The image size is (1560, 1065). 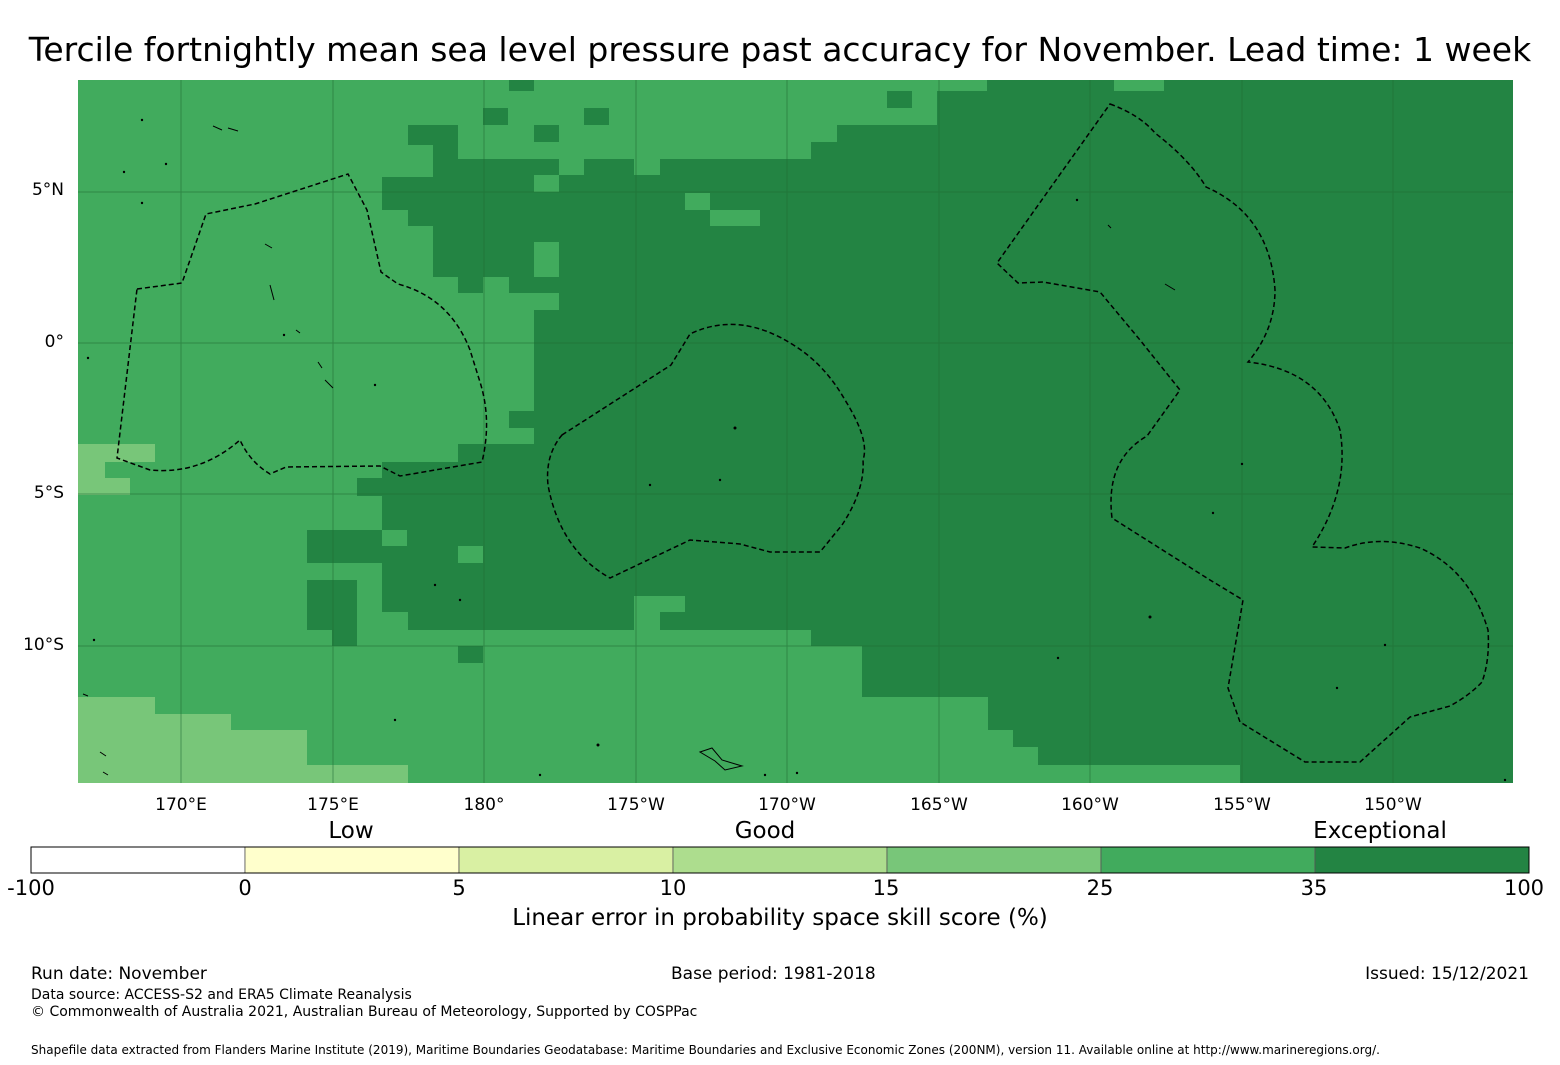 I want to click on colorbar-border, so click(x=780, y=860).